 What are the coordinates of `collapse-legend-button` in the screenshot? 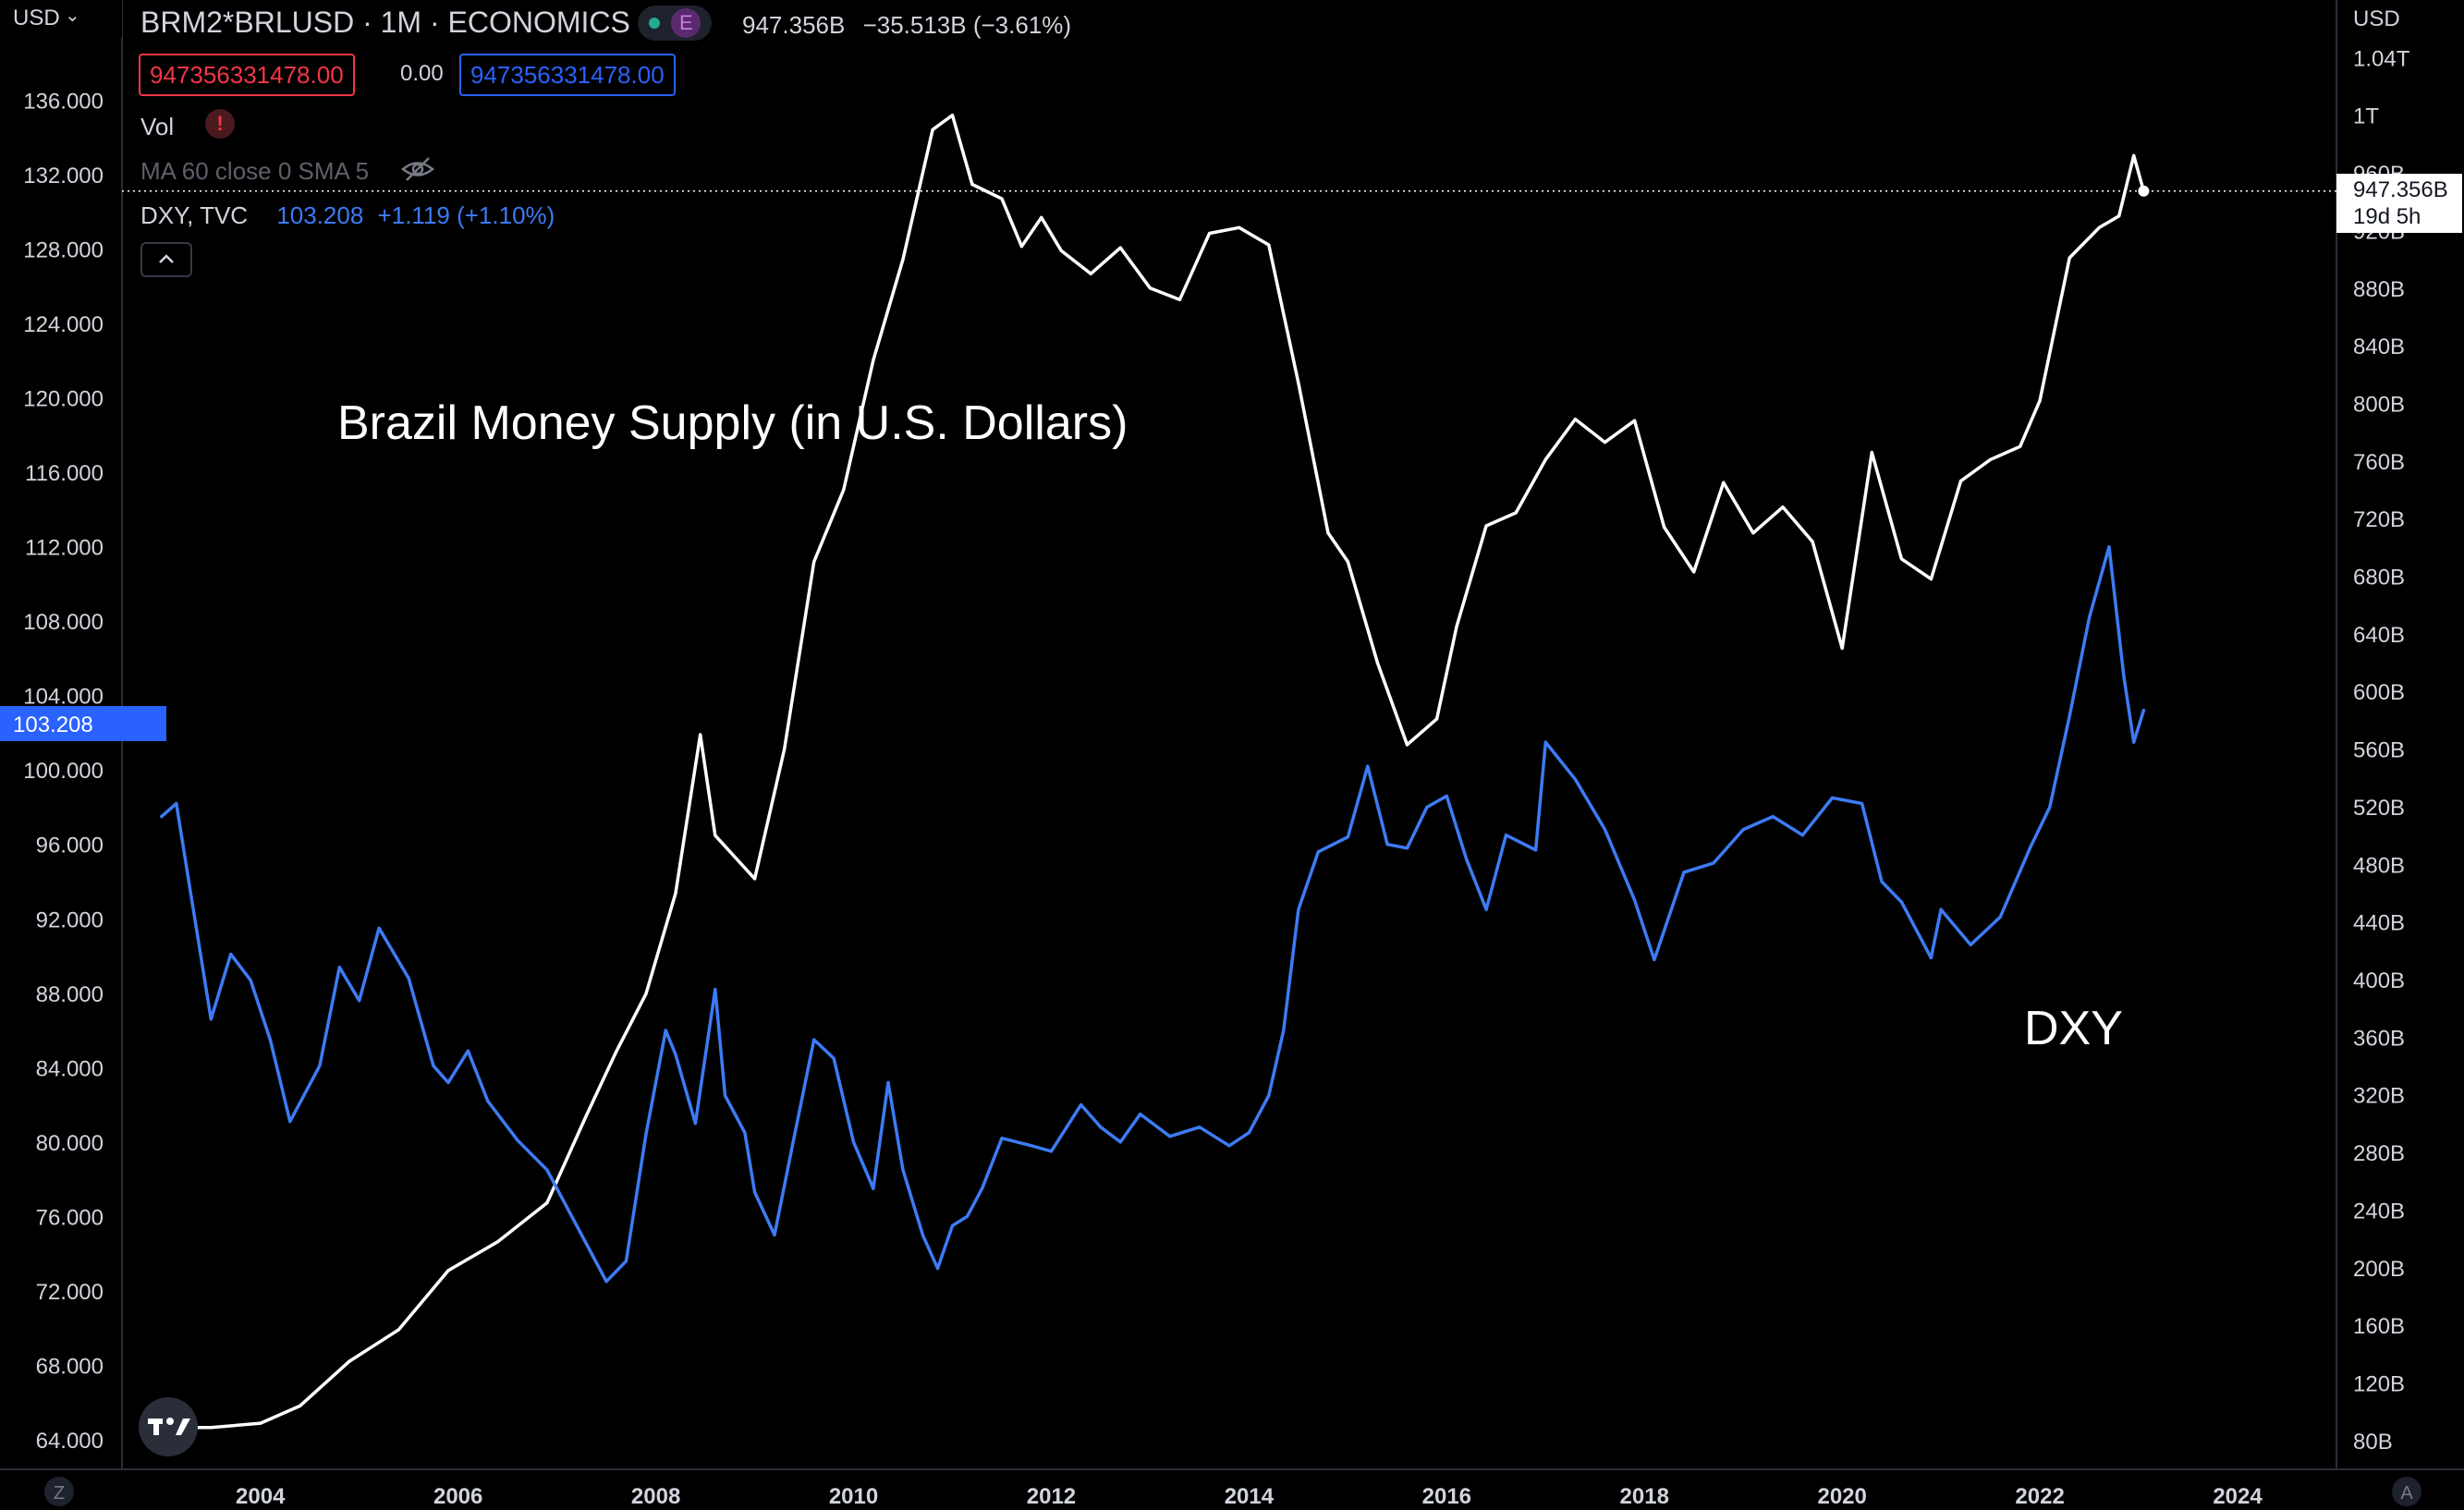 It's located at (166, 259).